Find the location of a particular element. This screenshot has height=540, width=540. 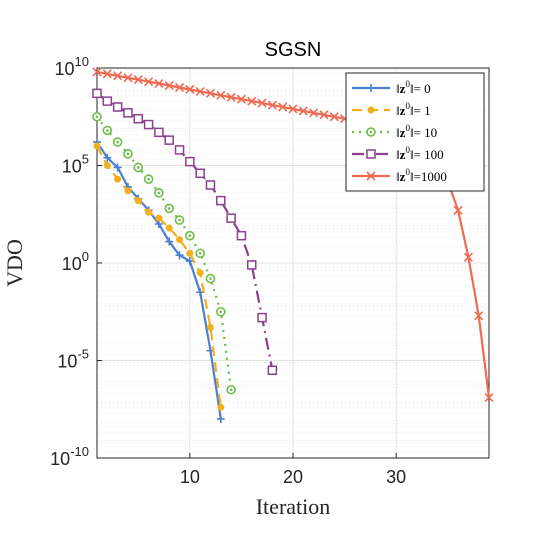

y-tick-label: 10⁻¹⁰ is located at coordinates (69, 456).